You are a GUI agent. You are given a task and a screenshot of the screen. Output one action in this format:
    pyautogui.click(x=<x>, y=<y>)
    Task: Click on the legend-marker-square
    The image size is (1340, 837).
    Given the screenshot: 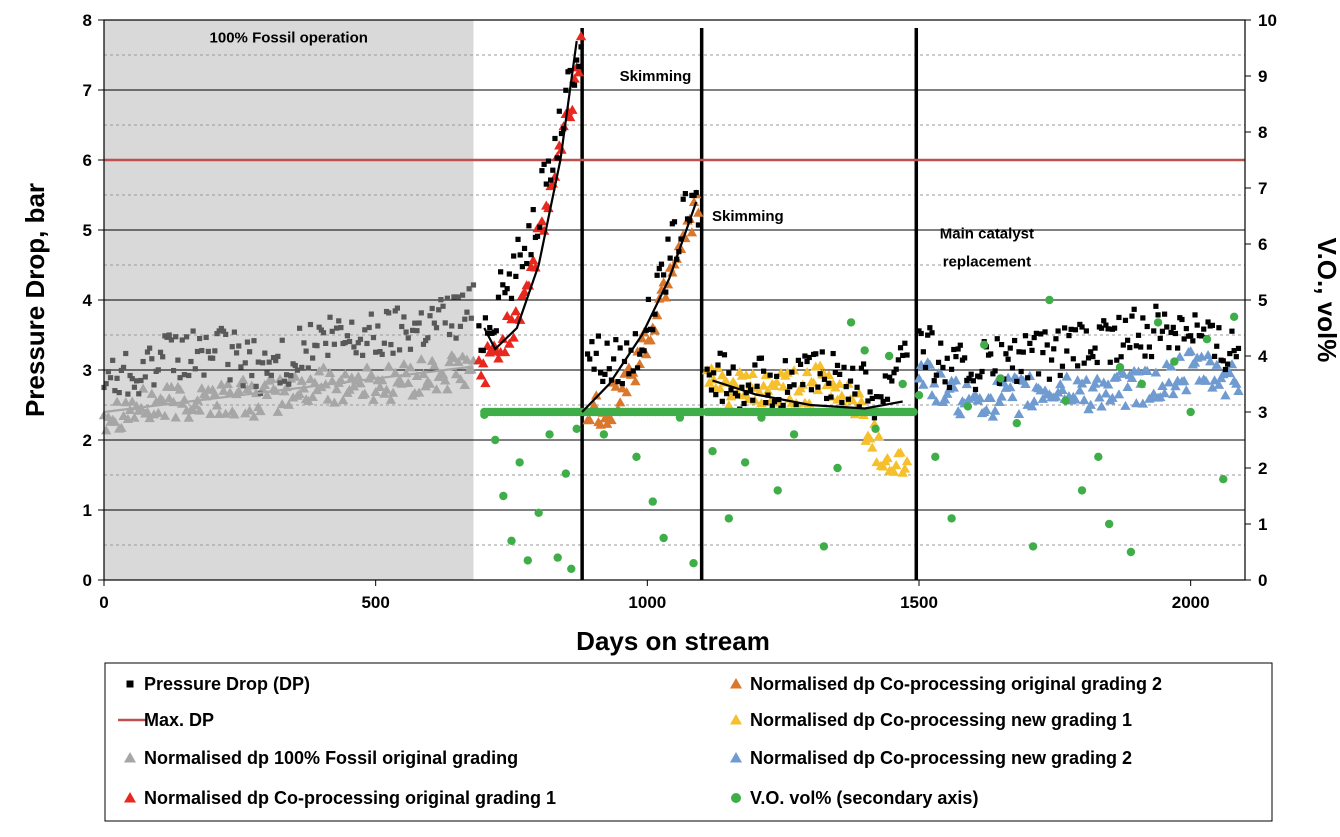 What is the action you would take?
    pyautogui.click(x=130, y=684)
    